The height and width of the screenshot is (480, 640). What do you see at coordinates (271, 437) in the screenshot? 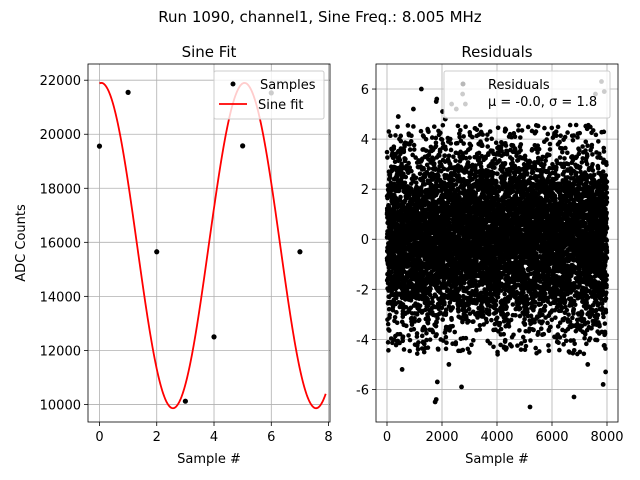
I see `sine-fit-xtick-label: 6` at bounding box center [271, 437].